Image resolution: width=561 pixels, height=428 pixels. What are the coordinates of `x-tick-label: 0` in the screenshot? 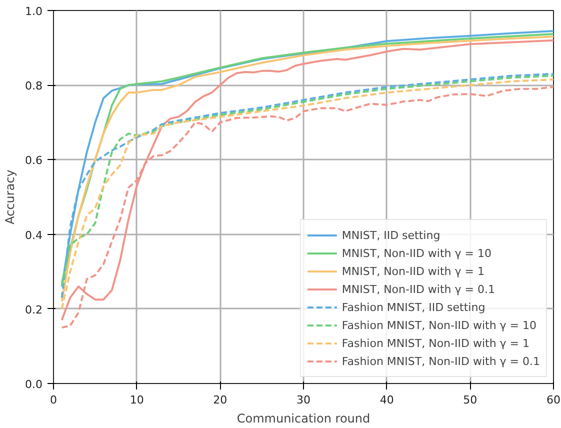 It's located at (53, 400).